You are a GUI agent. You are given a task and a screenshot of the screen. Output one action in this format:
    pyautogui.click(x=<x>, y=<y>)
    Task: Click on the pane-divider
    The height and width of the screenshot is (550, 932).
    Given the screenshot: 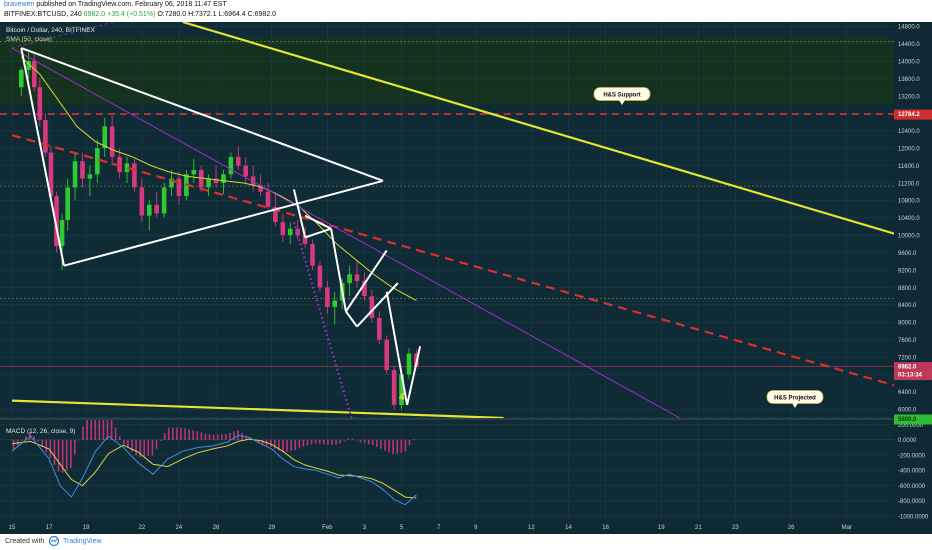 What is the action you would take?
    pyautogui.click(x=447, y=419)
    